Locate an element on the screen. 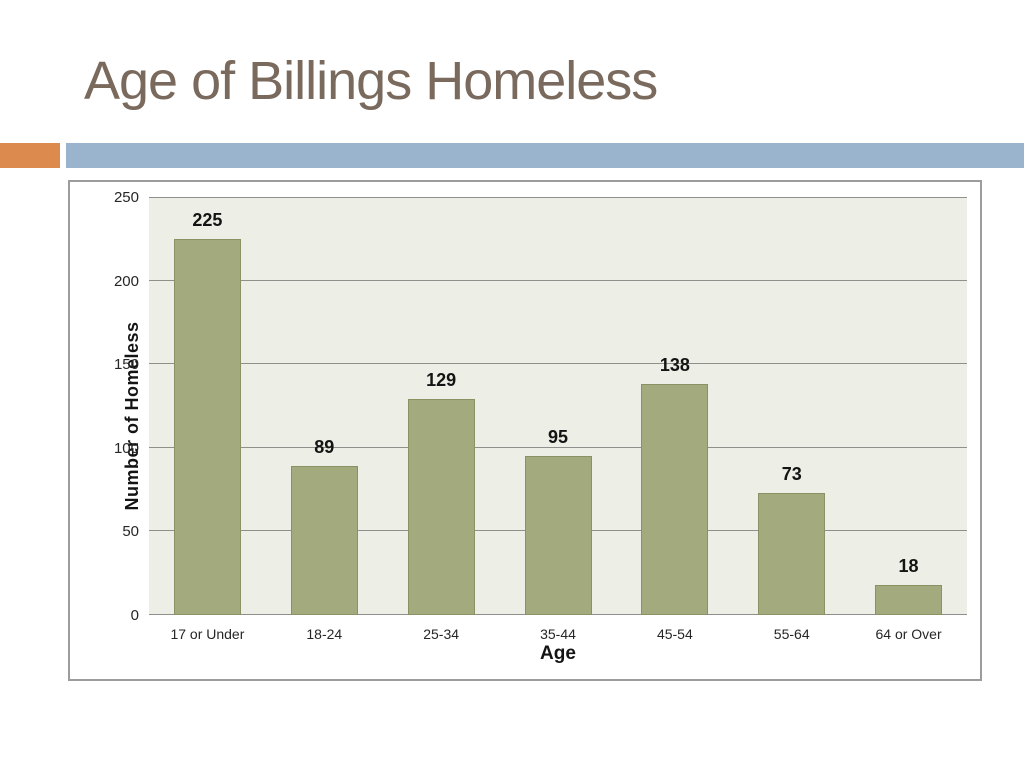 Image resolution: width=1024 pixels, height=768 pixels. value-label-73: 73 is located at coordinates (791, 473).